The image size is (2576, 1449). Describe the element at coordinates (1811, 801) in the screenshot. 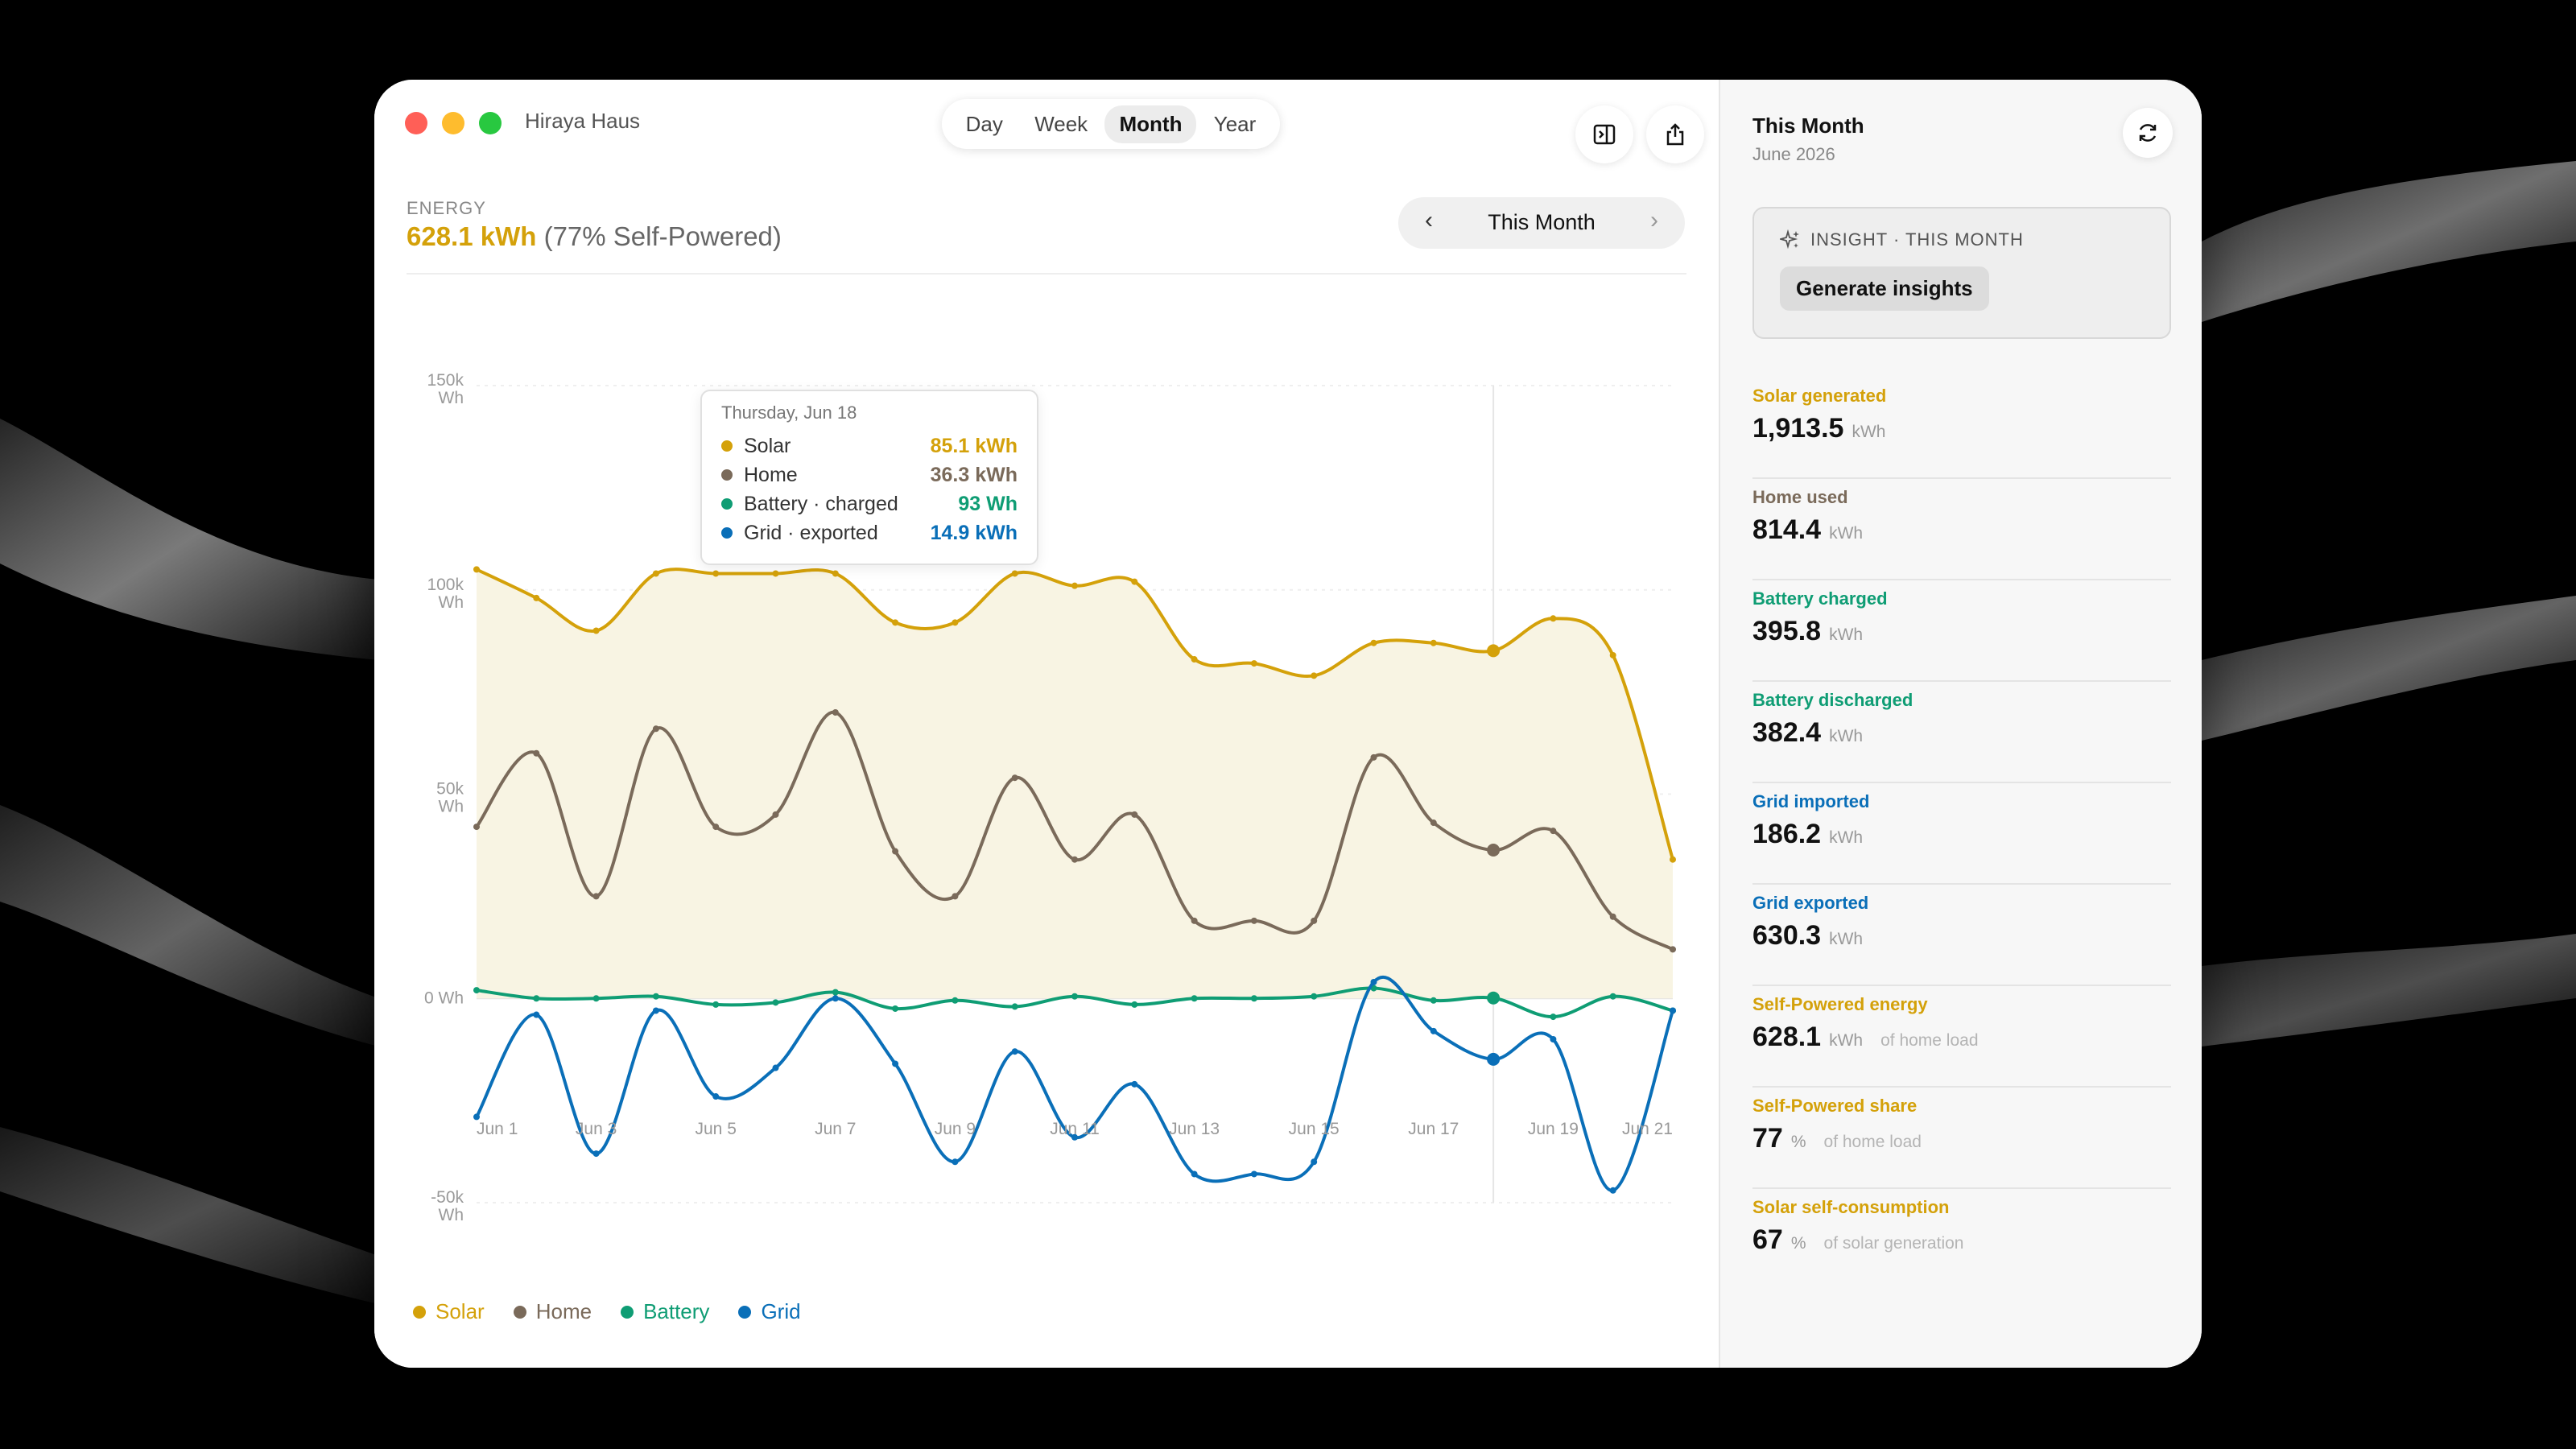

I see `stat-label: Grid imported` at that location.